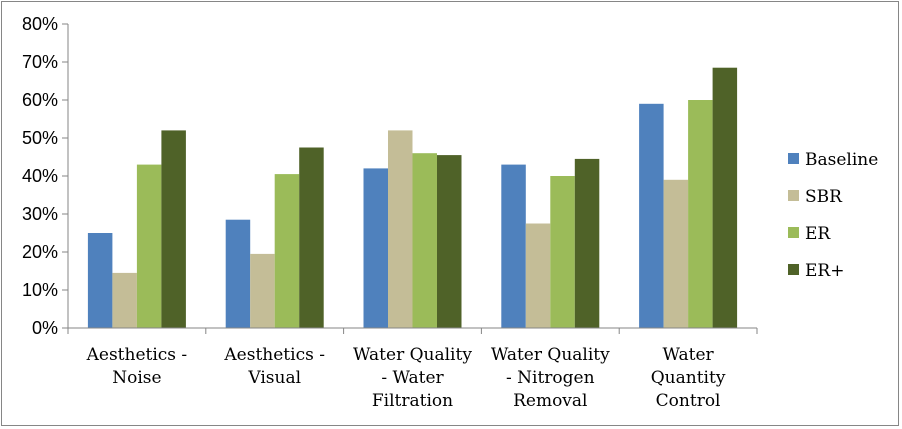 The width and height of the screenshot is (902, 429). What do you see at coordinates (841, 160) in the screenshot?
I see `legend-label: Baseline` at bounding box center [841, 160].